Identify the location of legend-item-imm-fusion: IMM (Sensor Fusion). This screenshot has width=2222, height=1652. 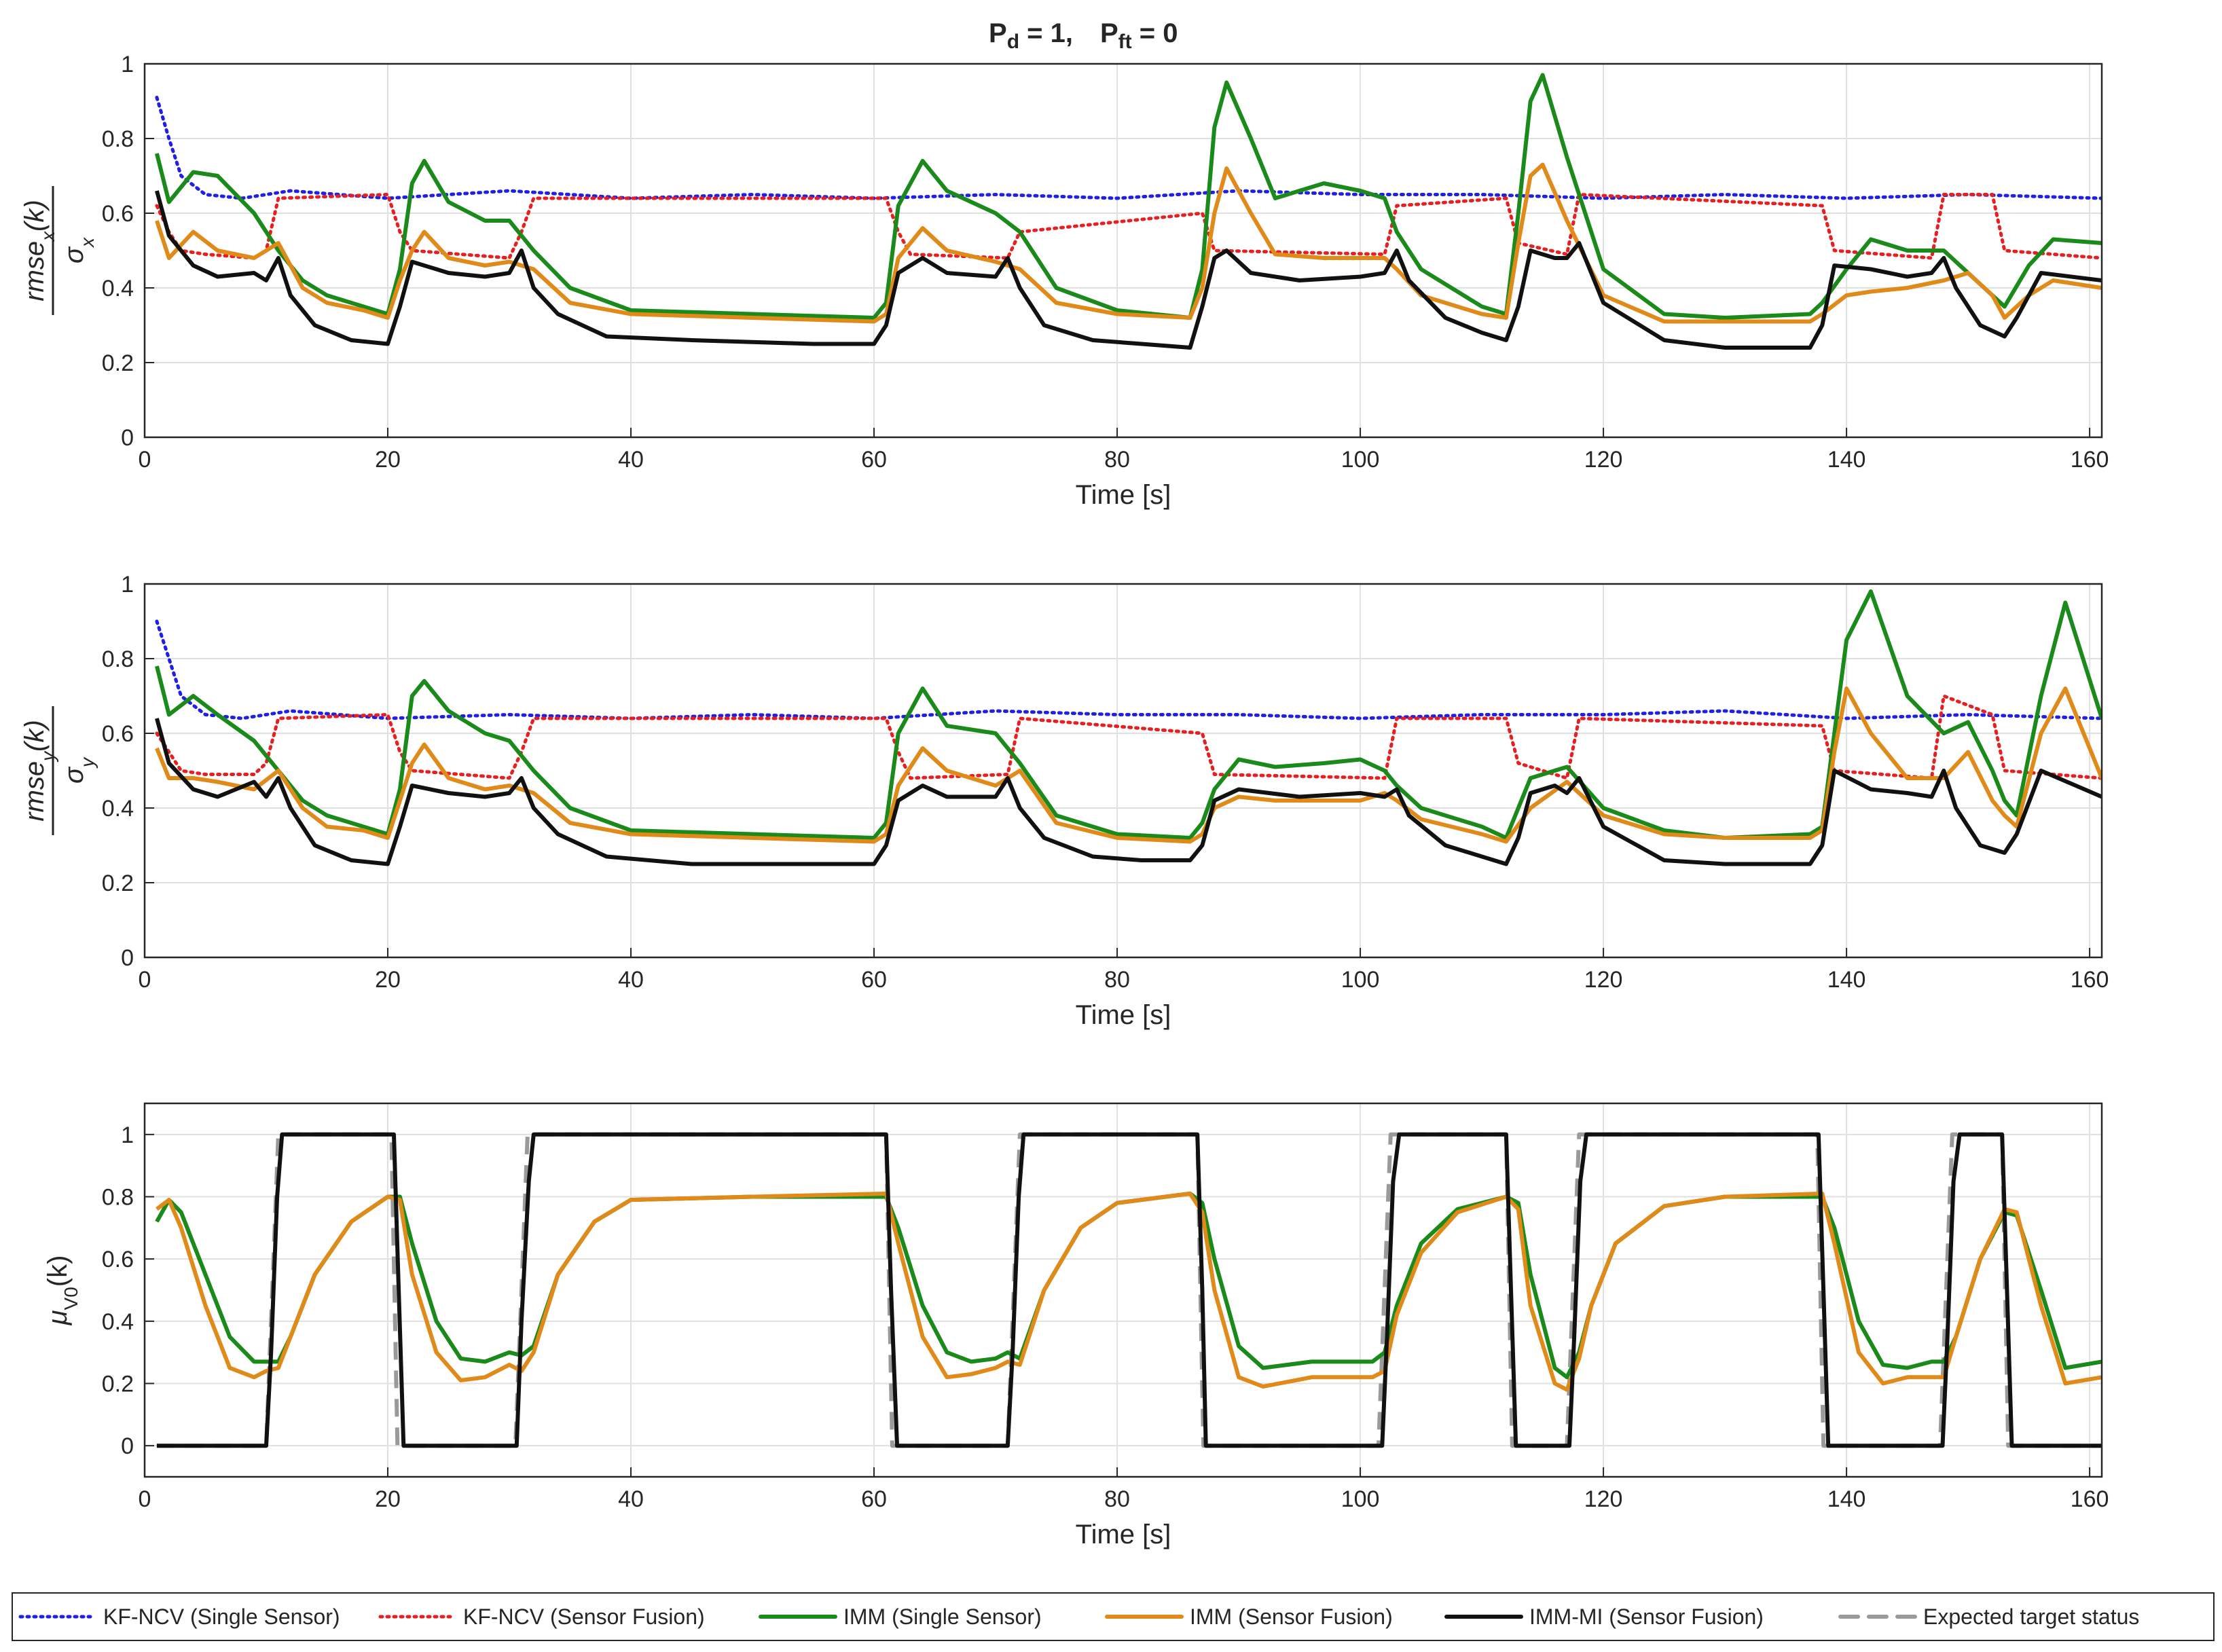
(1249, 1616).